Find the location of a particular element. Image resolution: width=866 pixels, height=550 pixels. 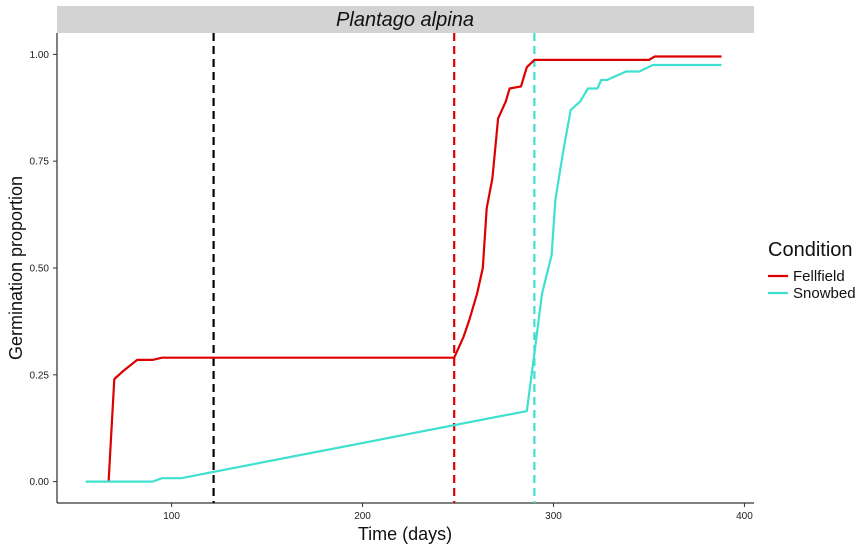

y-tick-label: 0.50 is located at coordinates (40, 269).